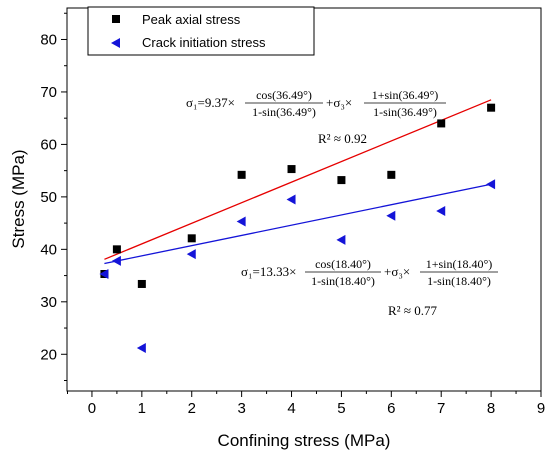  Describe the element at coordinates (92, 408) in the screenshot. I see `x-tick-label-0: 0` at that location.